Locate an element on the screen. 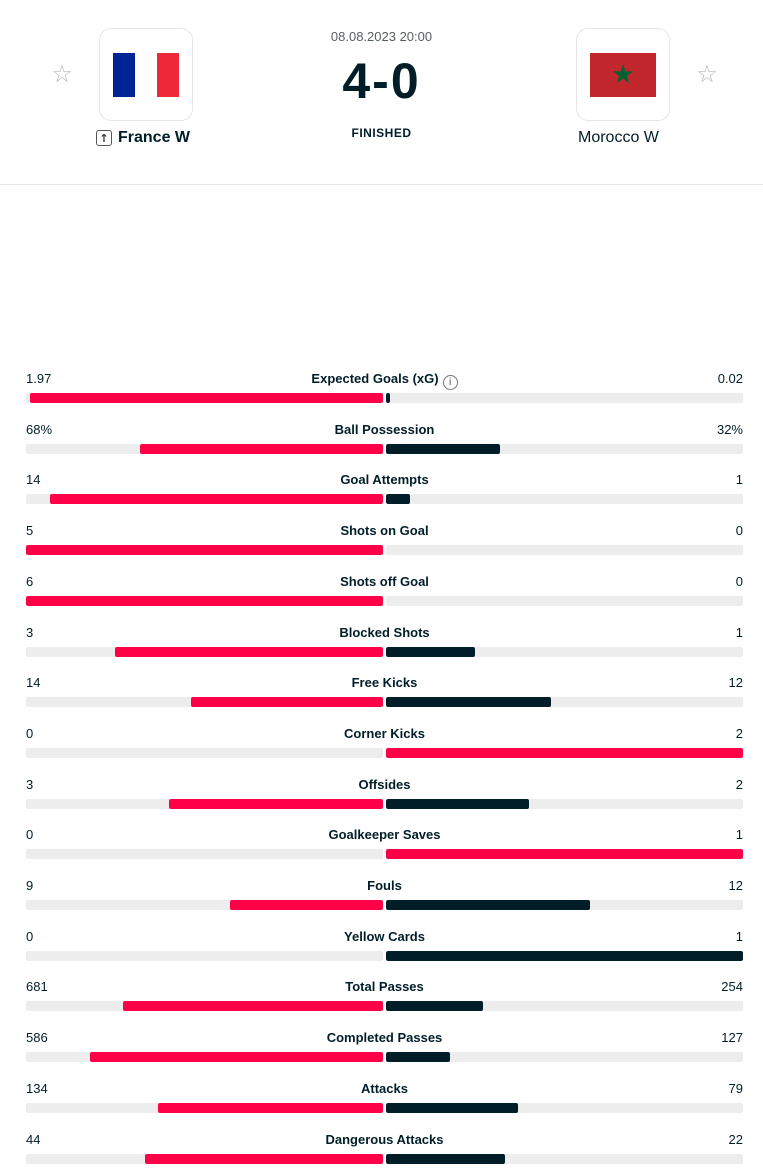  stat-label-line: 14 Free Kicks 12 is located at coordinates (384, 683).